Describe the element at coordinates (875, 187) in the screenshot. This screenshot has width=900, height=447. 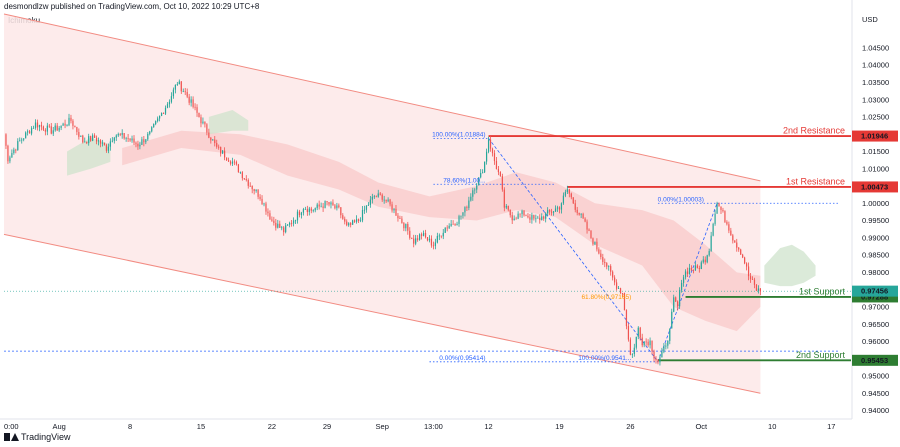
I see `resistance-2-price-tag` at that location.